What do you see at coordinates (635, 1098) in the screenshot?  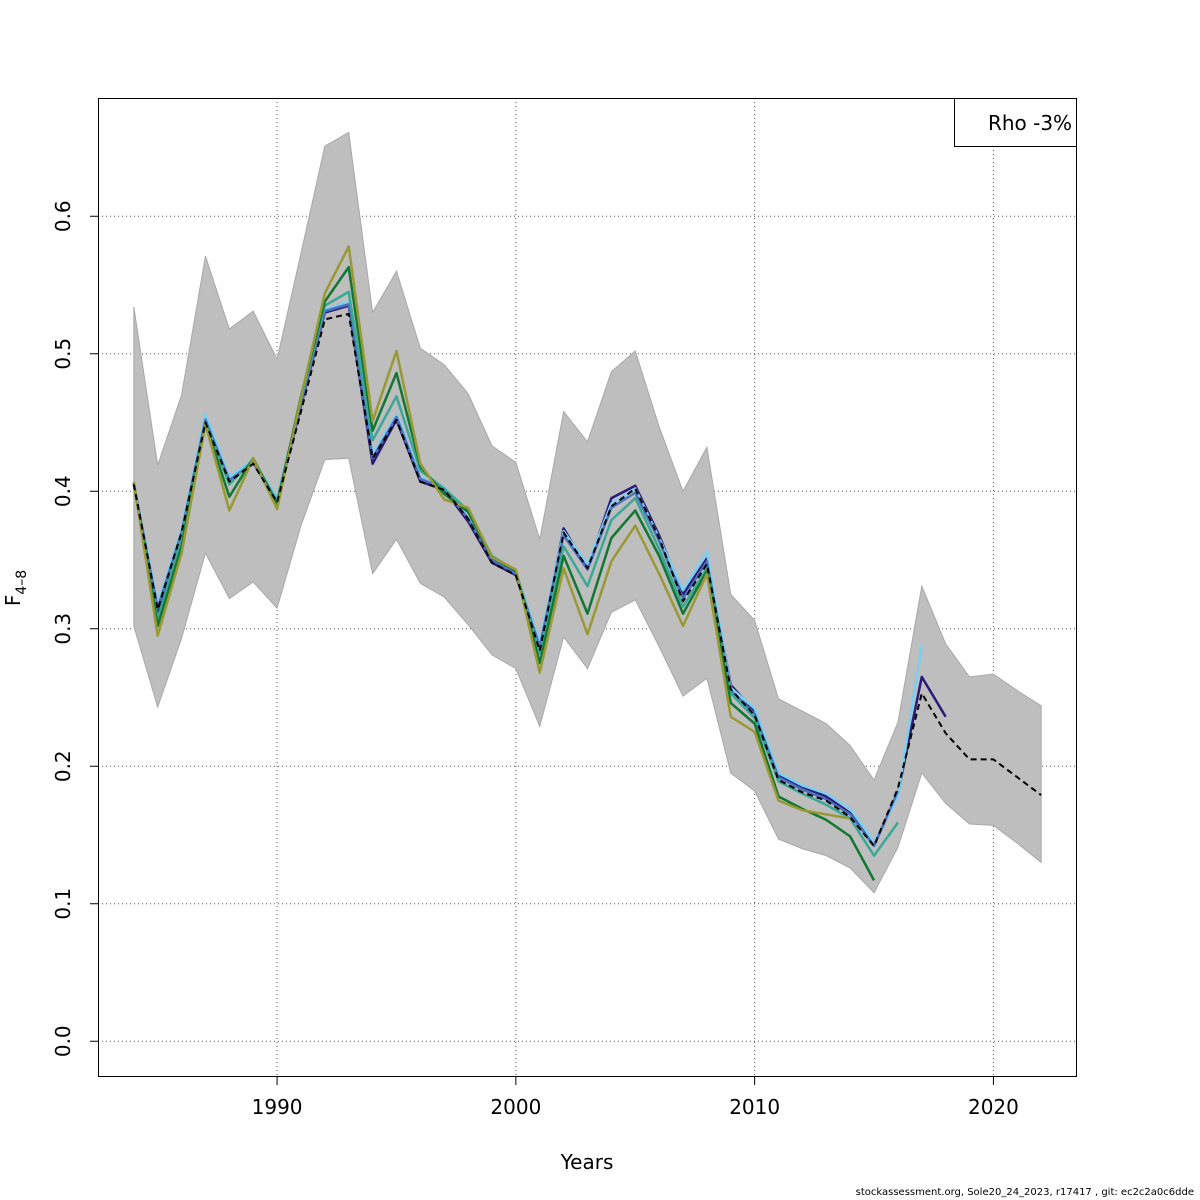 I see `x-axis: 1990 2000 2010 2020` at bounding box center [635, 1098].